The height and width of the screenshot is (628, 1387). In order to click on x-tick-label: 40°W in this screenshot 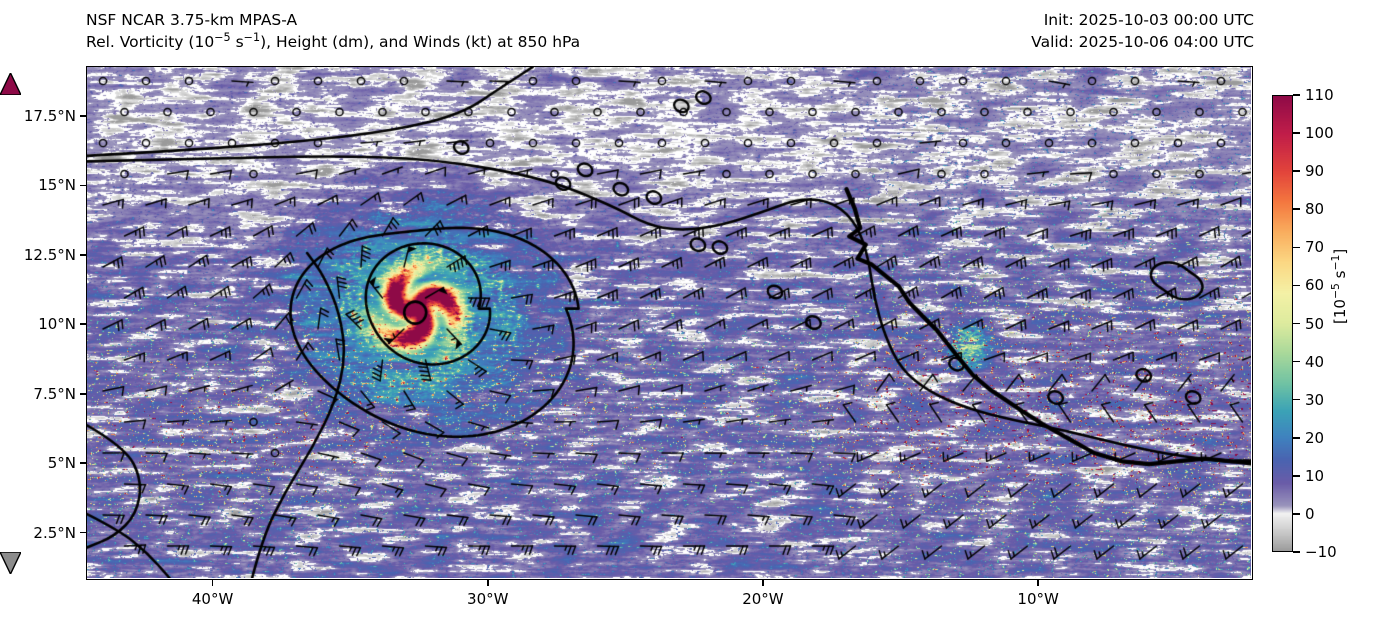, I will do `click(212, 599)`.